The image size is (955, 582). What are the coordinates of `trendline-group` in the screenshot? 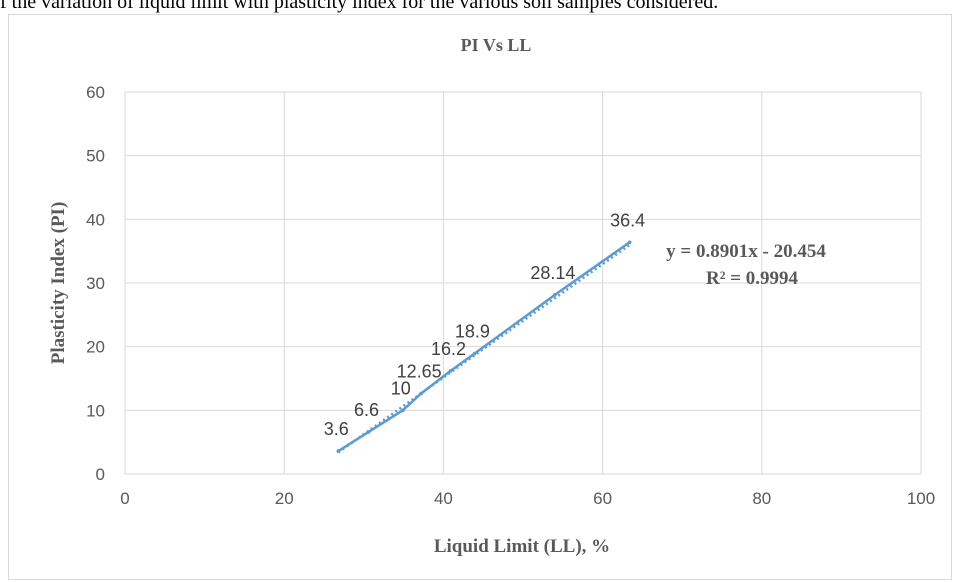 It's located at (484, 348).